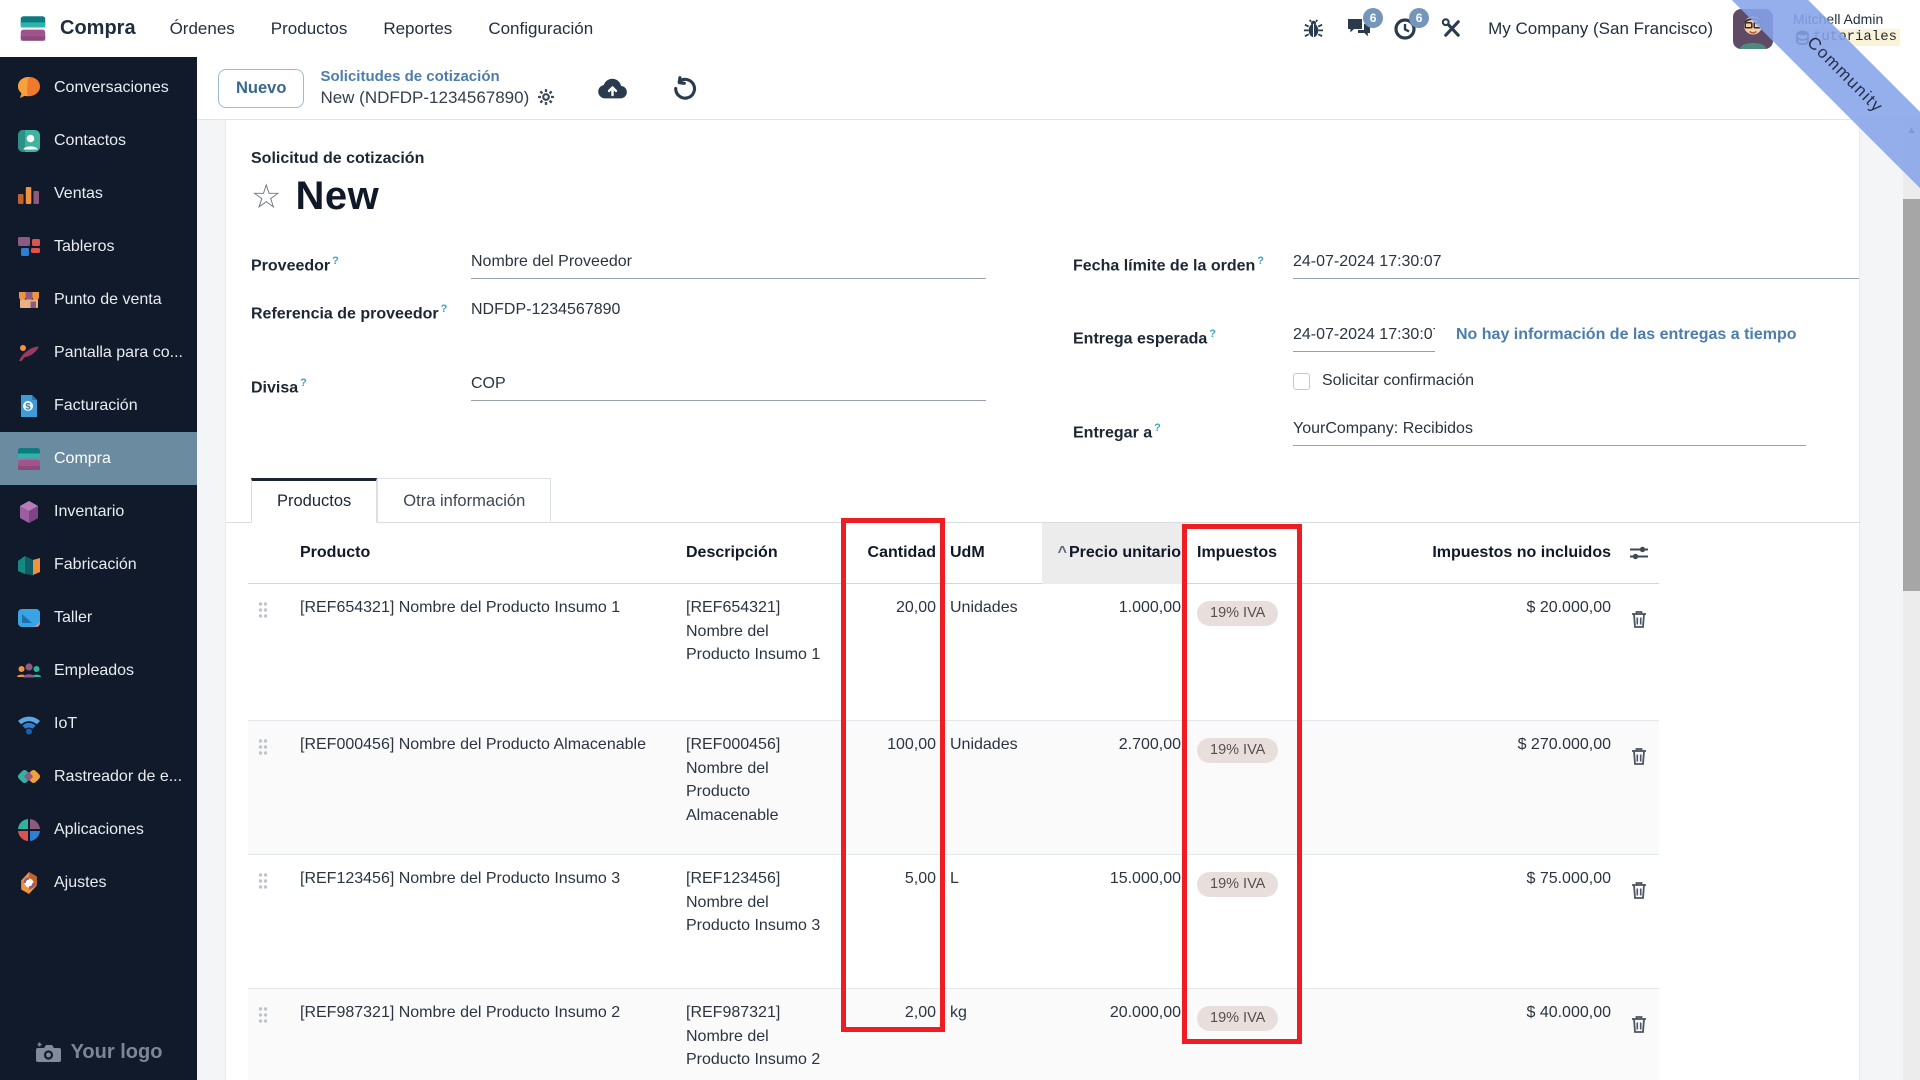  I want to click on app-name: Compra, so click(98, 28).